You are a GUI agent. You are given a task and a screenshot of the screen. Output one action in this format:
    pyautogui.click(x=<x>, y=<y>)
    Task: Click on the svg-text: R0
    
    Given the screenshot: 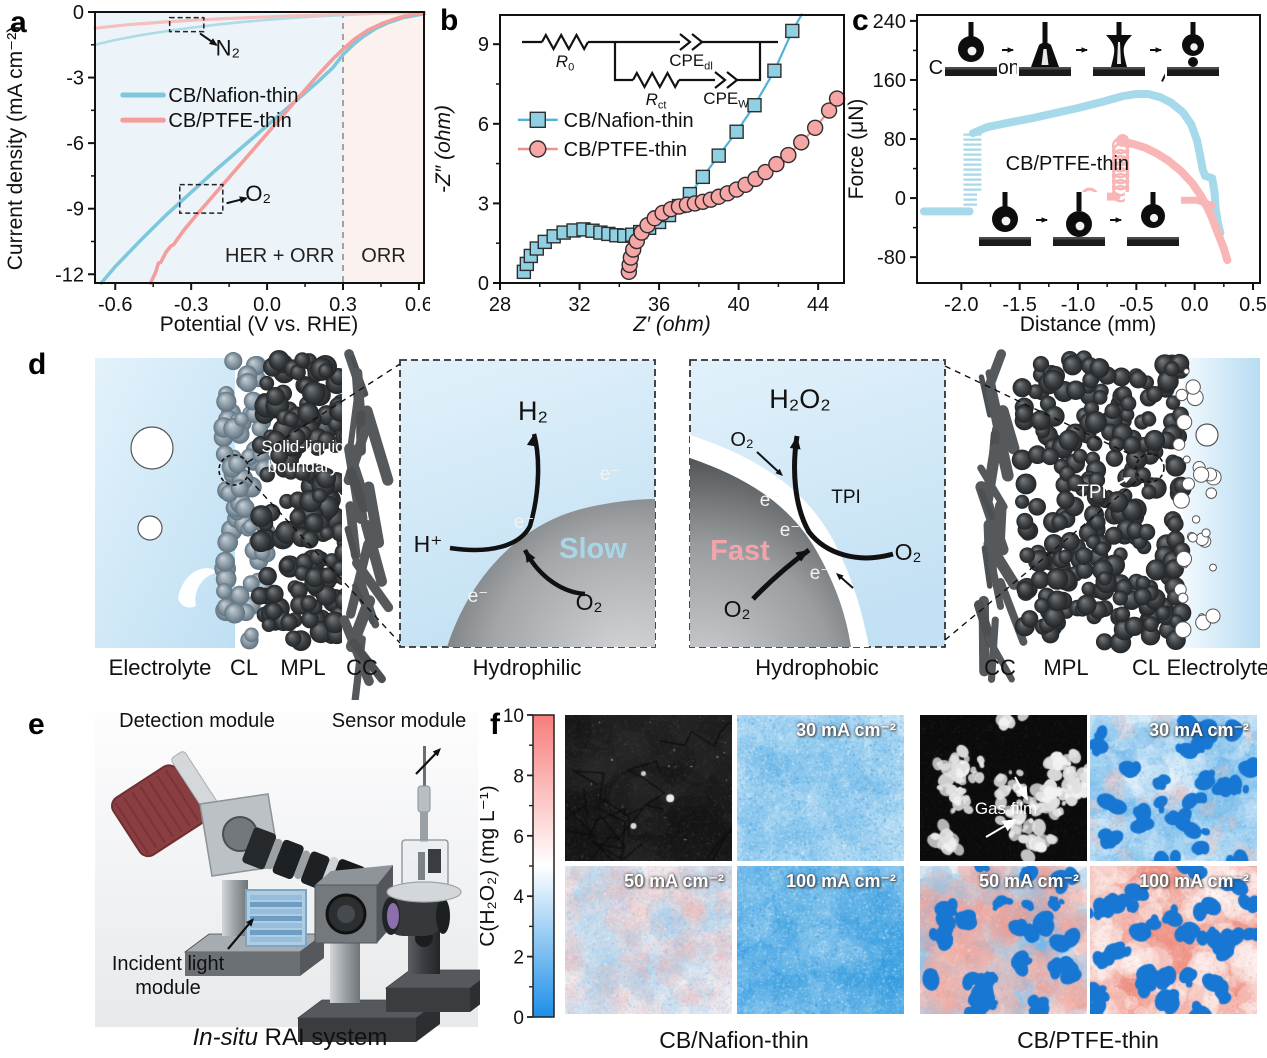 What is the action you would take?
    pyautogui.click(x=565, y=63)
    